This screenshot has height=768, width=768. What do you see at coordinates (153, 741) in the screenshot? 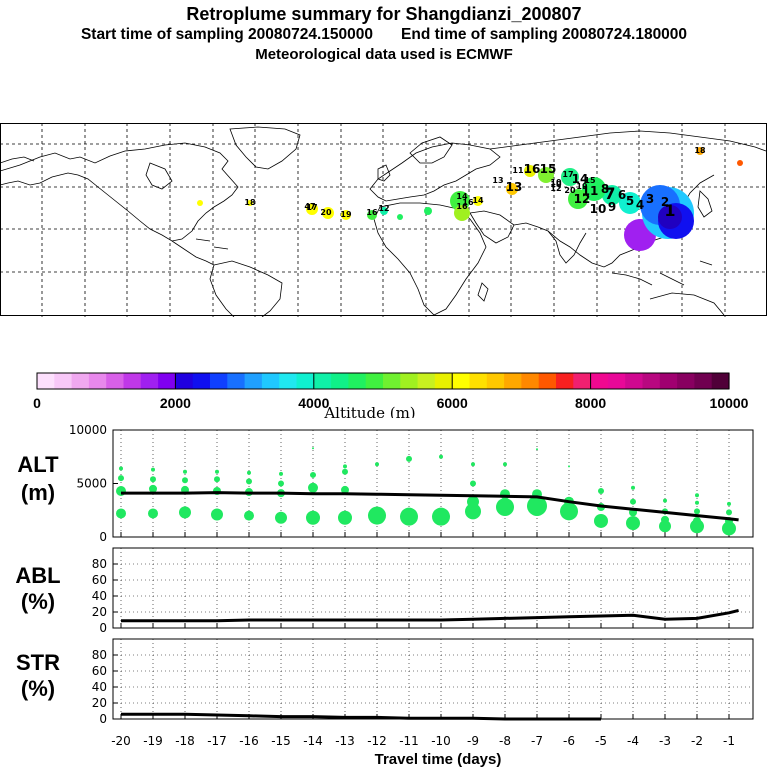
I see `x-tick-label: -19` at bounding box center [153, 741].